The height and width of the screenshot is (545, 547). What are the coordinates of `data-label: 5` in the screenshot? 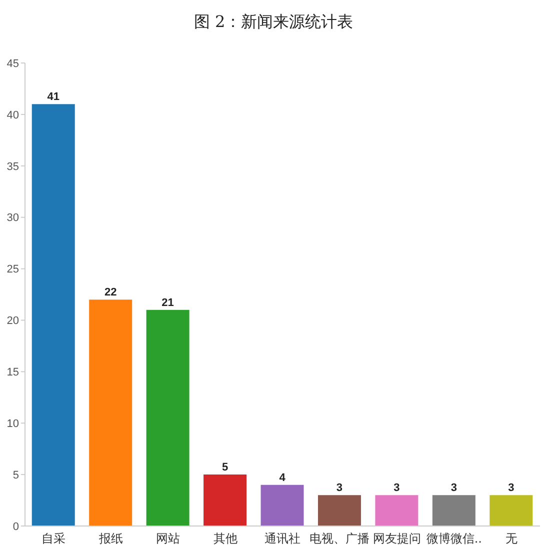 It's located at (225, 468).